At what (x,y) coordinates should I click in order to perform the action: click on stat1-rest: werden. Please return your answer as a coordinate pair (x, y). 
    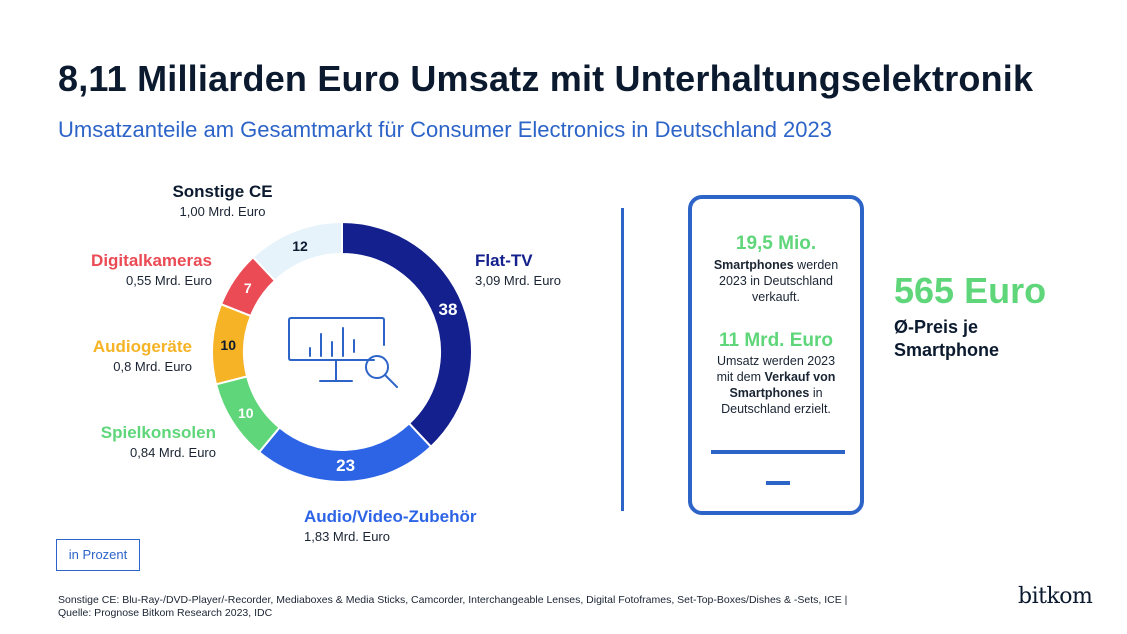
    Looking at the image, I should click on (816, 265).